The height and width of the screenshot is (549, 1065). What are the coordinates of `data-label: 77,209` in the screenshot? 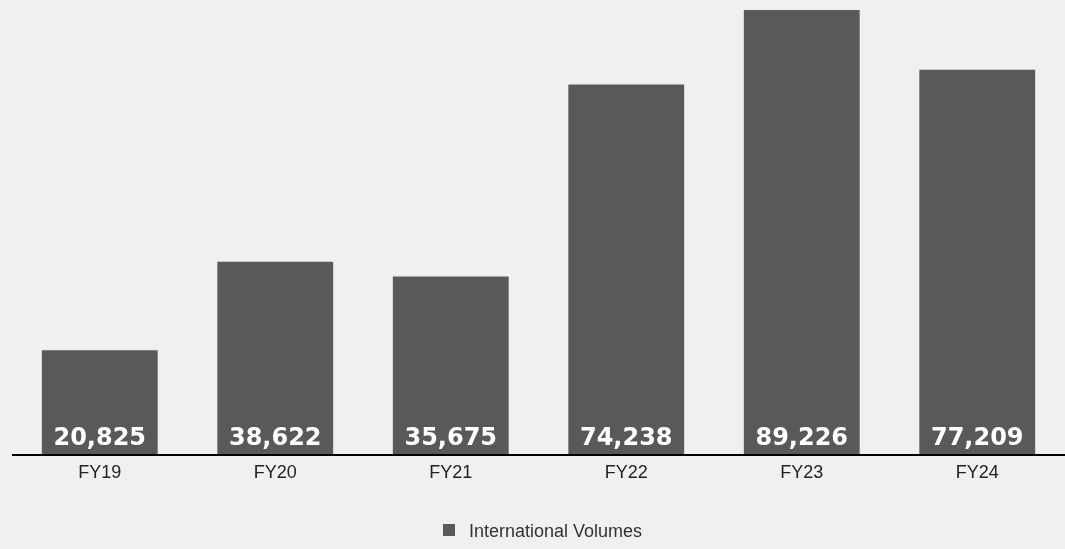 It's located at (977, 437).